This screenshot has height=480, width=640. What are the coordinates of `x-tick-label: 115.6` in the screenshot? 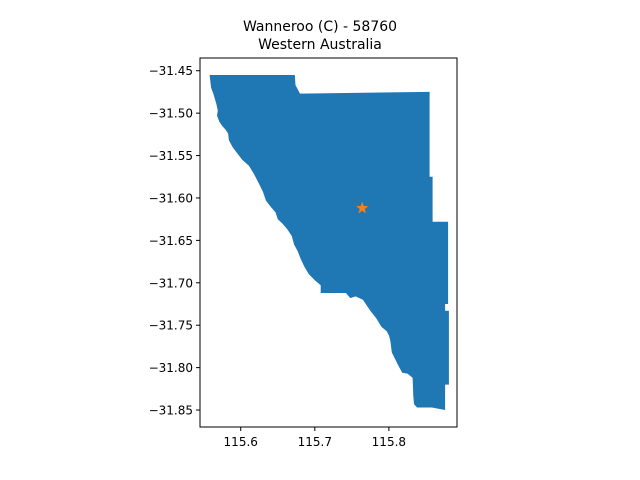 It's located at (241, 442).